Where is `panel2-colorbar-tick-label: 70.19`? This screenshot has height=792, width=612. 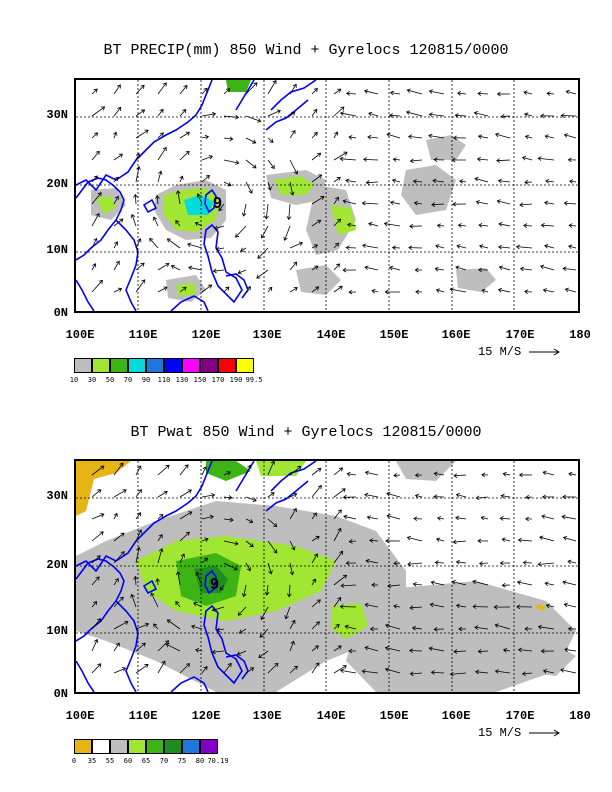 panel2-colorbar-tick-label: 70.19 is located at coordinates (218, 761).